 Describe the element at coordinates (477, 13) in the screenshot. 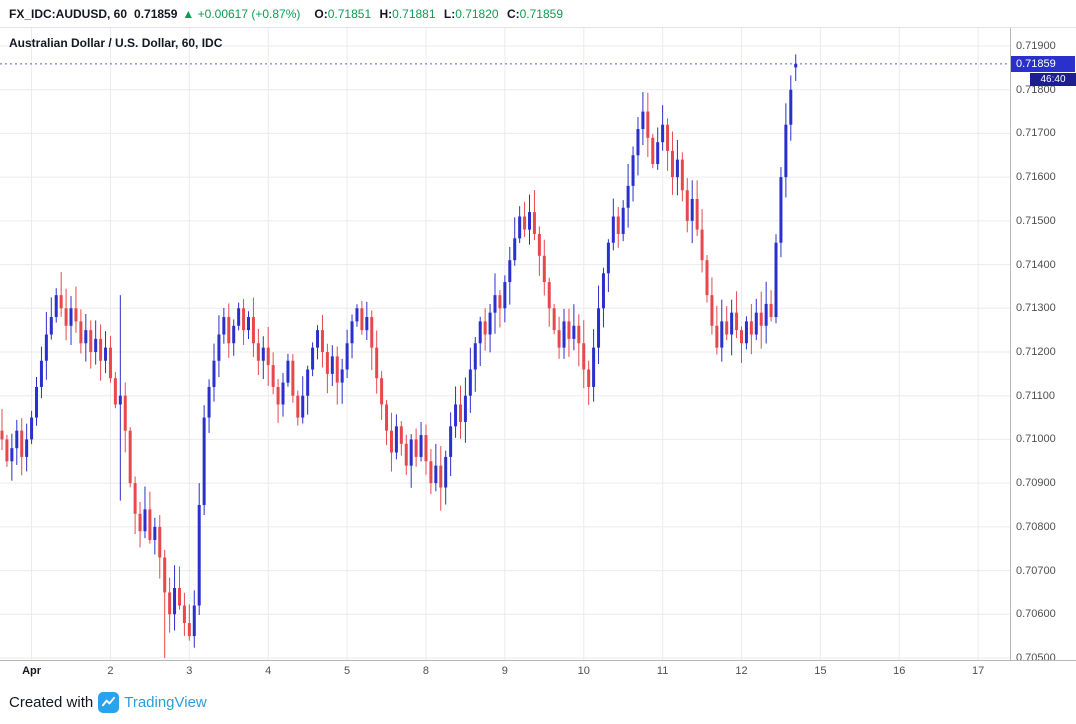

I see `low-value: 0.71820` at that location.